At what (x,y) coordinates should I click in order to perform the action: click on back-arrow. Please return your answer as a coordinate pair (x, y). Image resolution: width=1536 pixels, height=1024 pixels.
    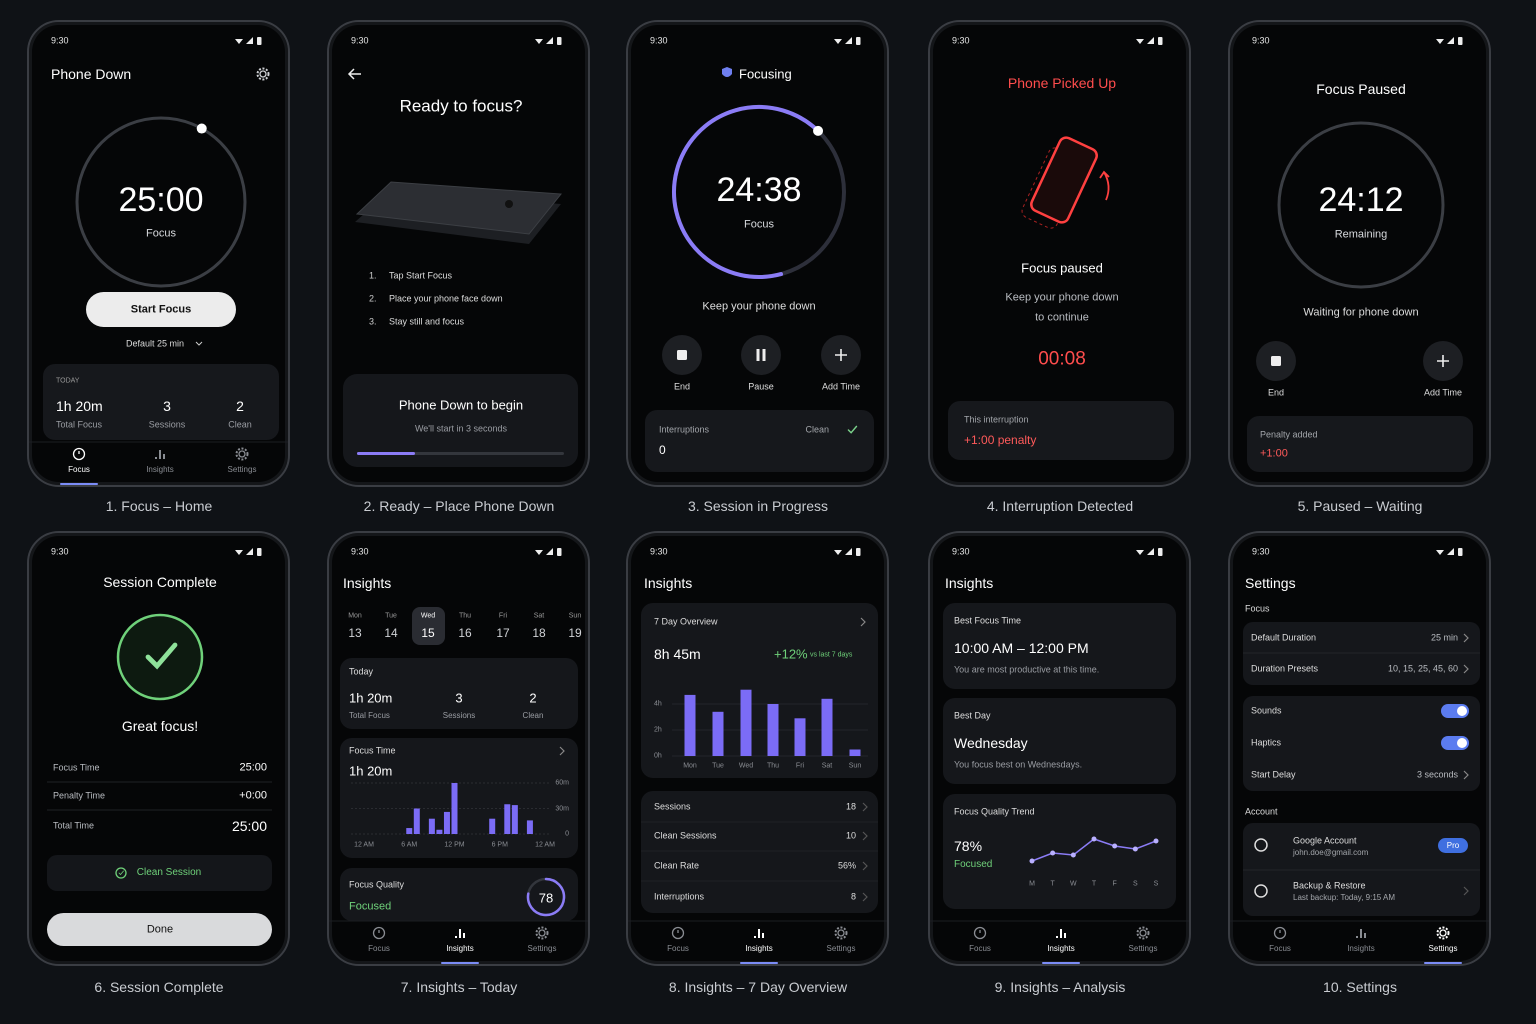
    Looking at the image, I should click on (354, 74).